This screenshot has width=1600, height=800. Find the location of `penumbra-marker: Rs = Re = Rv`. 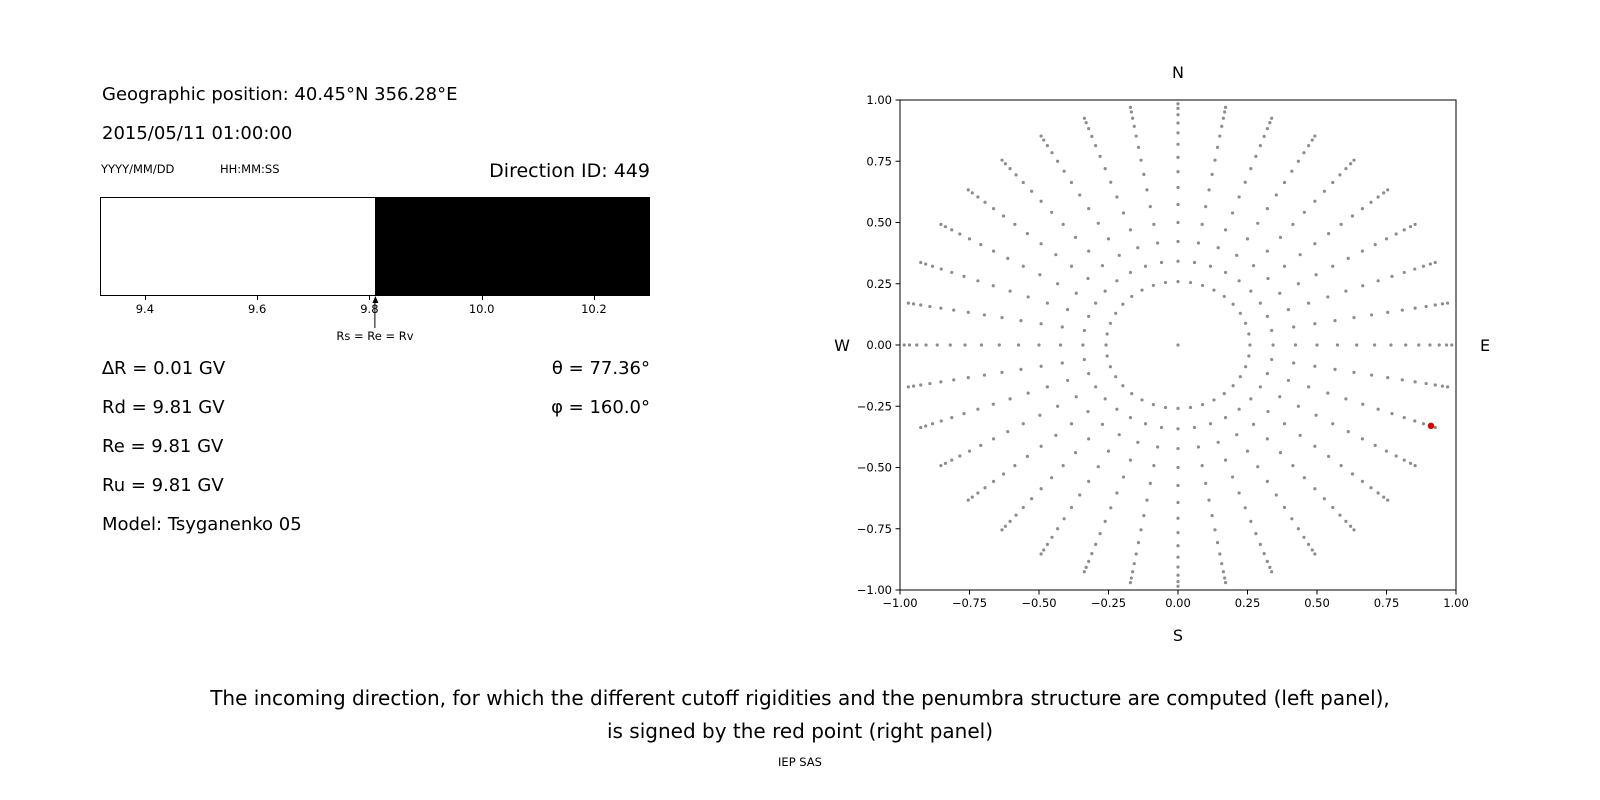

penumbra-marker: Rs = Re = Rv is located at coordinates (375, 319).